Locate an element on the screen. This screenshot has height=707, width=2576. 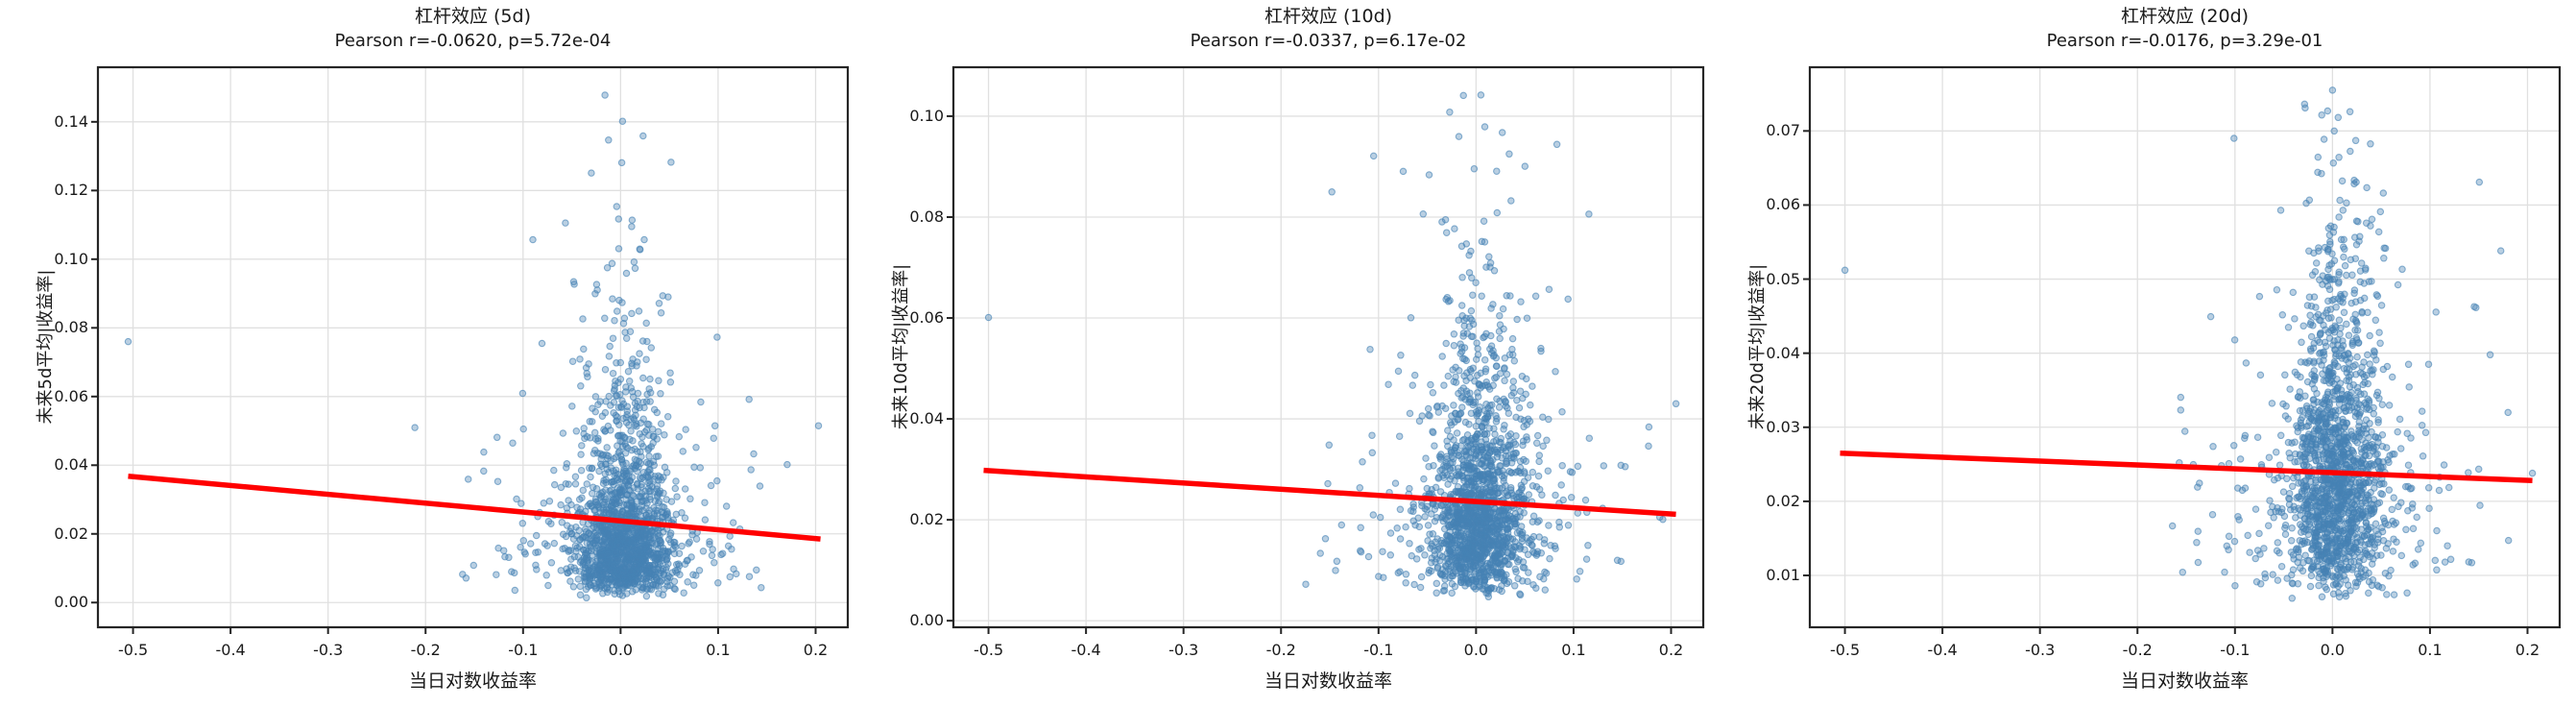
y-axis-label: 未来10d平均|收益率| is located at coordinates (901, 346).